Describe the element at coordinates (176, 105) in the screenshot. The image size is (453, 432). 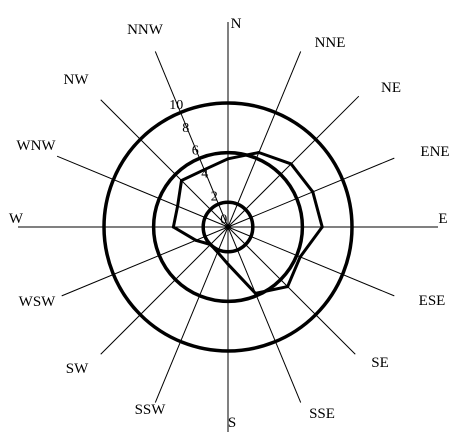
I see `tick-label-10: 10` at that location.